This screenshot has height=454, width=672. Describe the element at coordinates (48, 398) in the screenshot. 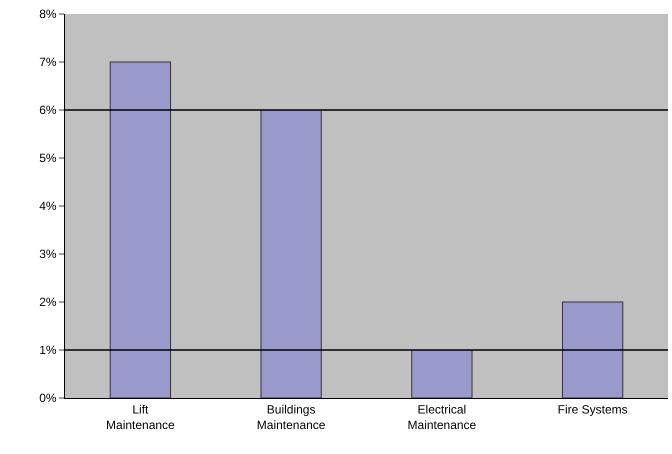

I see `y-tick-label: 0%` at that location.